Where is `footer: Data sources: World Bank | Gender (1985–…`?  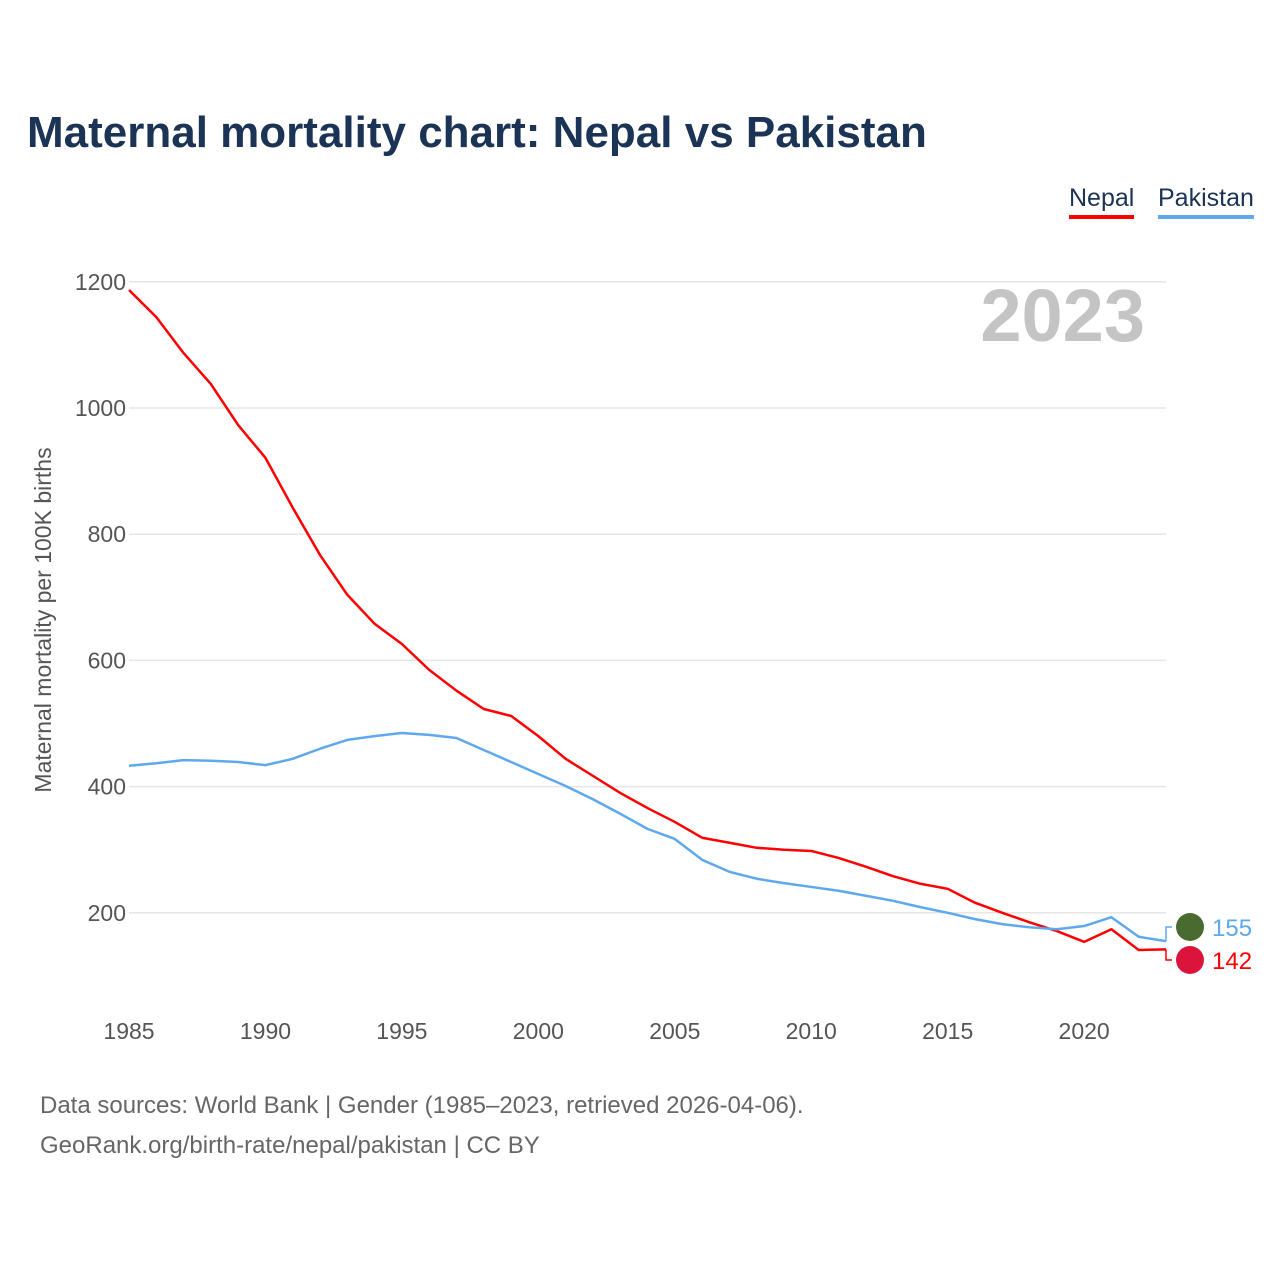
footer: Data sources: World Bank | Gender (1985–… is located at coordinates (422, 1126).